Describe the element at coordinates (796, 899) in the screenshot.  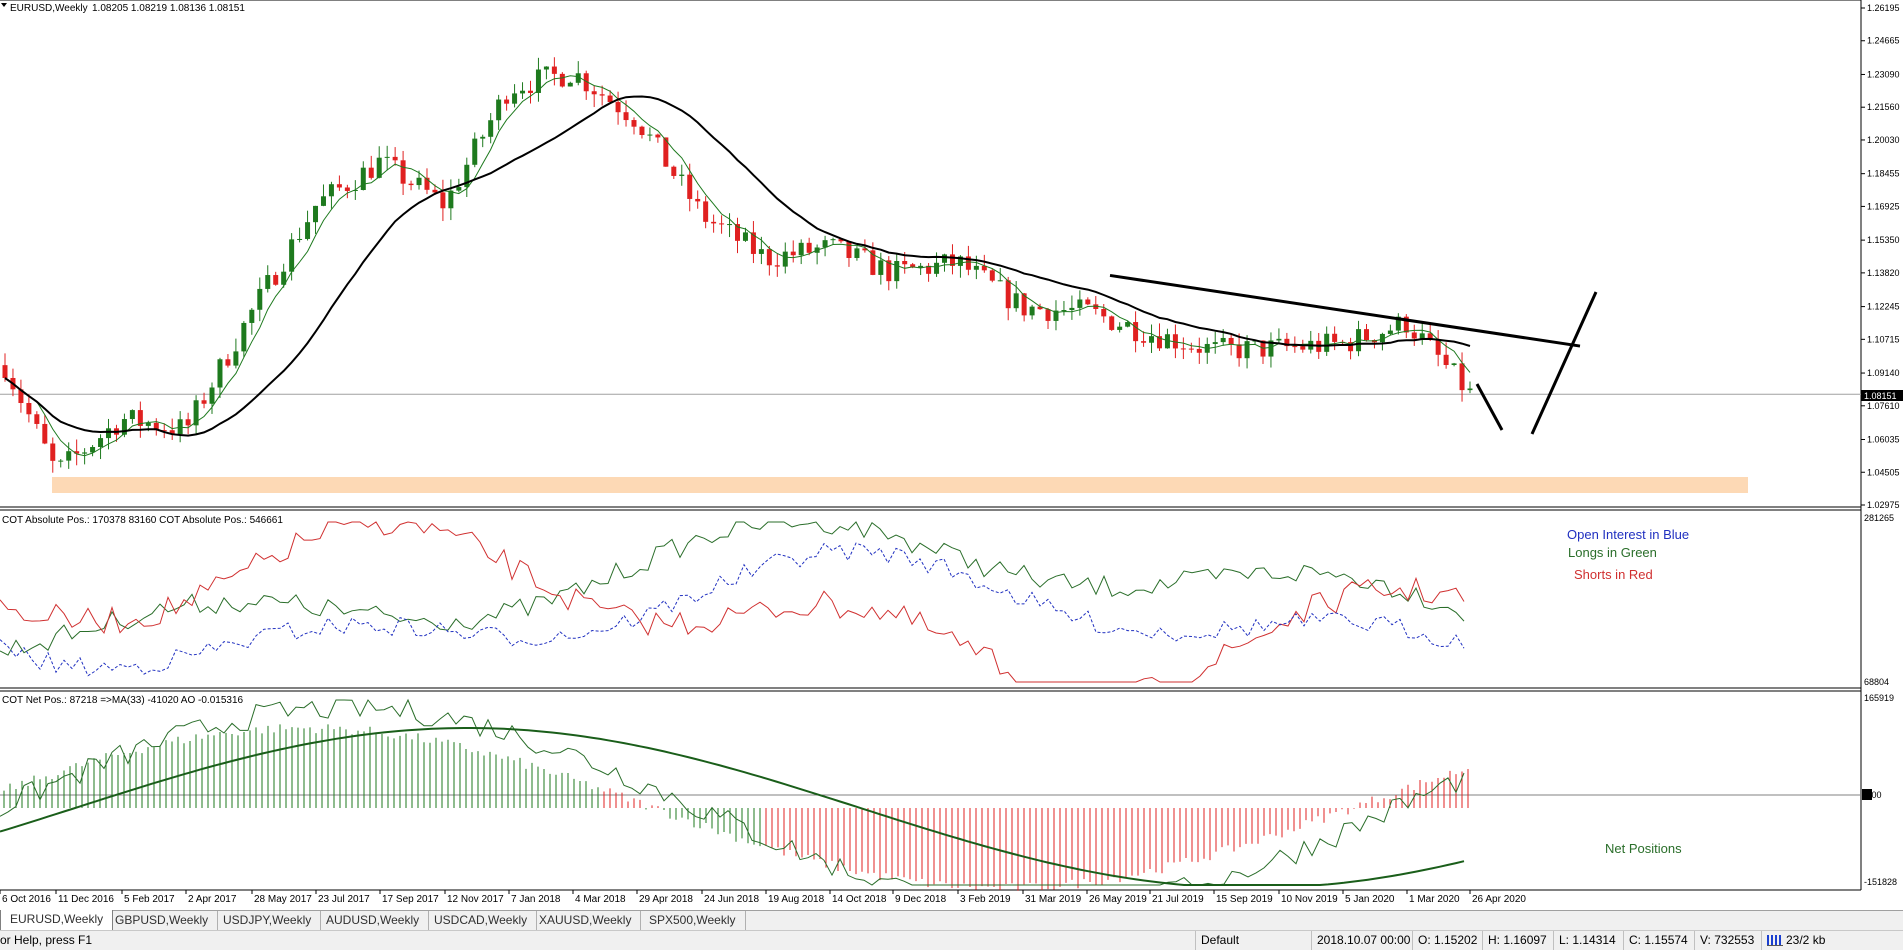
I see `time-axis-label: 19 Aug 2018` at that location.